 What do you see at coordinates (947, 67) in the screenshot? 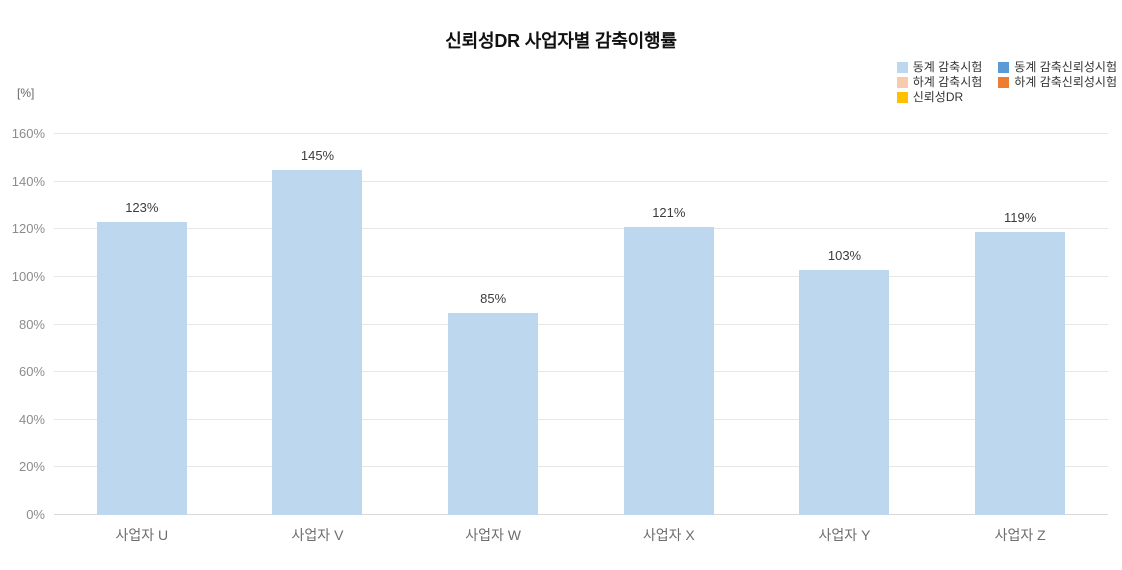
I see `legend-item-label: 동계 감축시험` at bounding box center [947, 67].